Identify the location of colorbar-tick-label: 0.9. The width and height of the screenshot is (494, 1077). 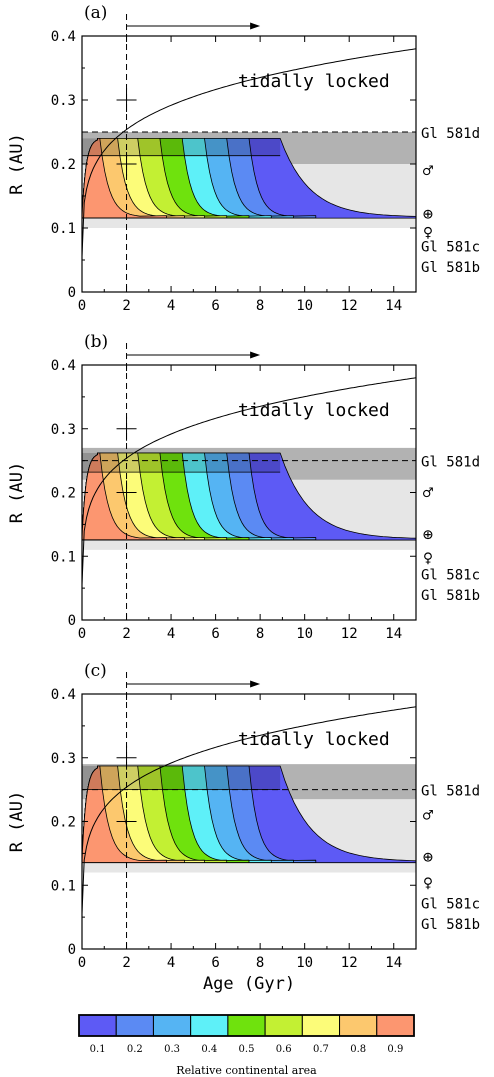
(395, 1049).